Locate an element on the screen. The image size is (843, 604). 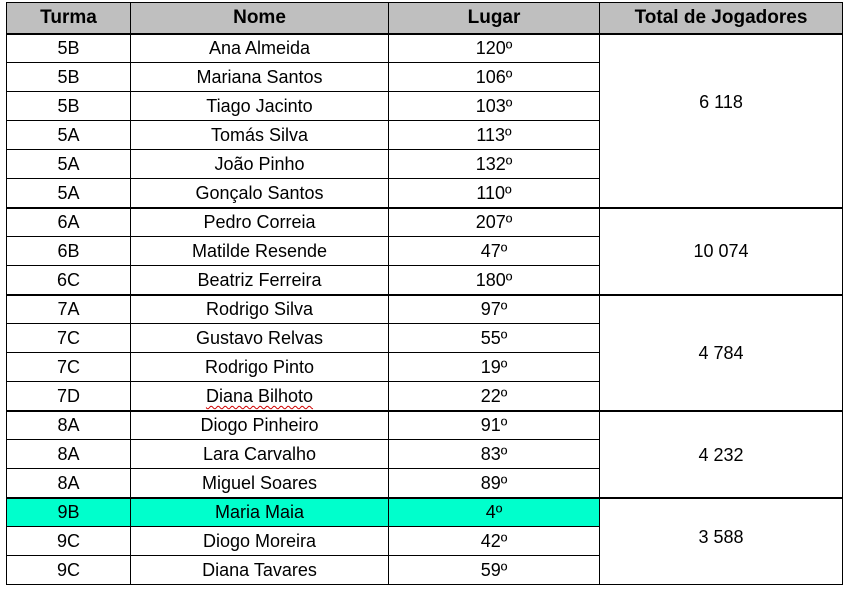
cell-lugar: 59º is located at coordinates (494, 570).